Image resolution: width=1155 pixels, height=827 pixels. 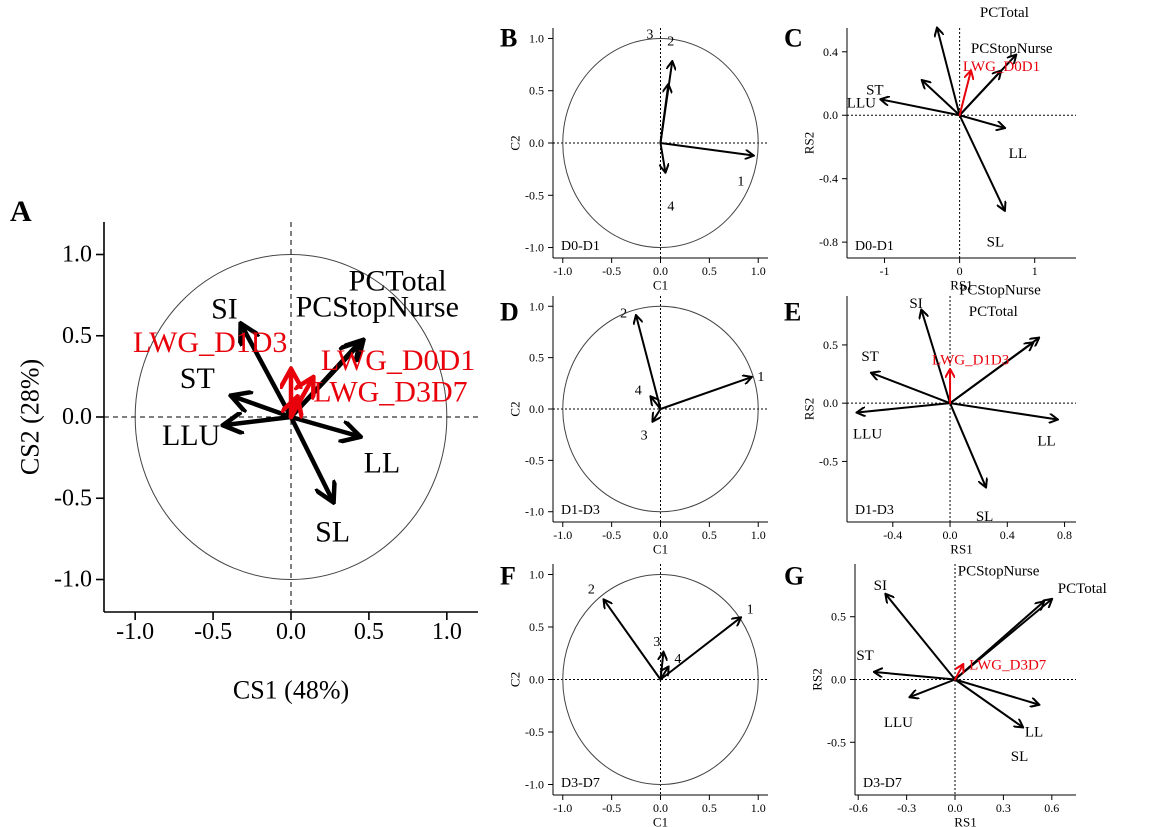 I want to click on x-tick-label-b: 0.5, so click(x=709, y=271).